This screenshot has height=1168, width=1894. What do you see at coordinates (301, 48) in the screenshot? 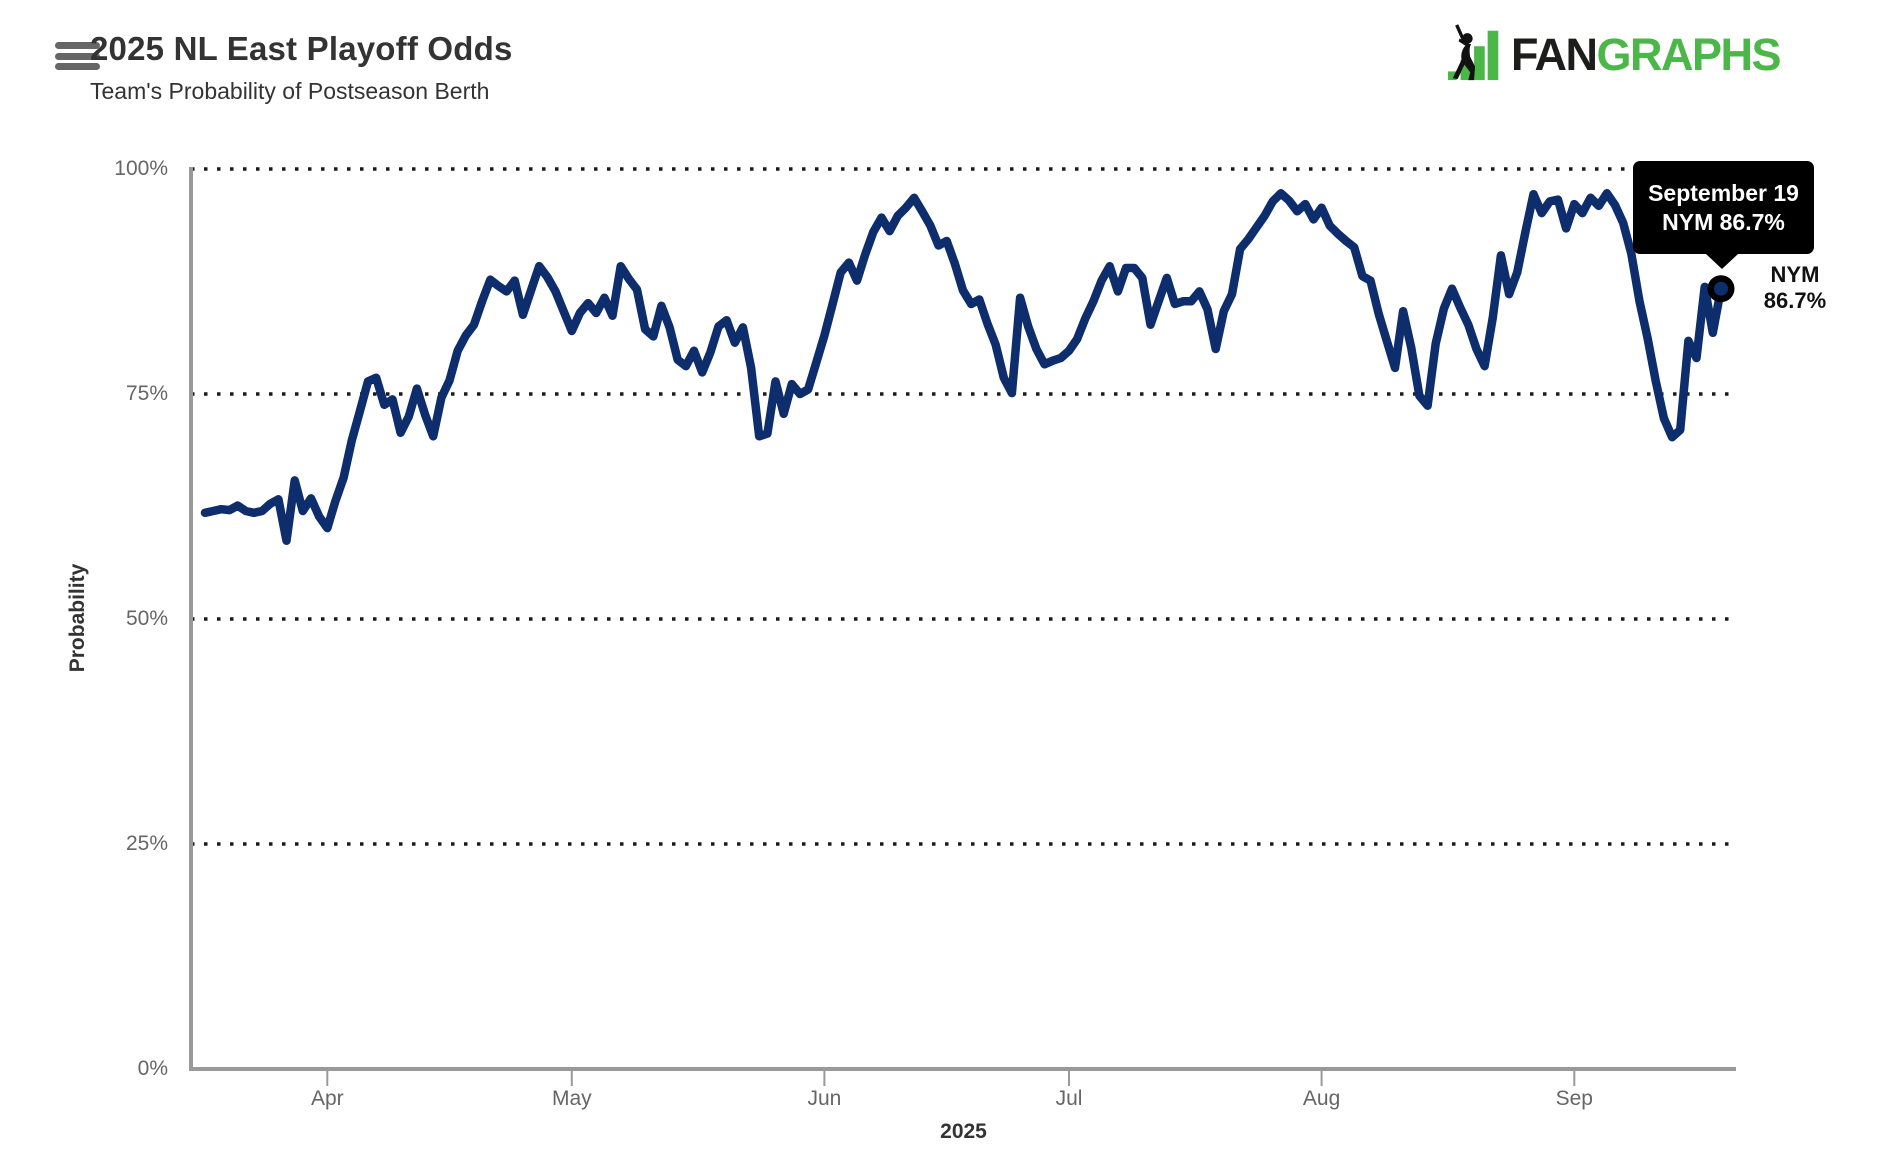
I see `page-title: 2025 NL East Playoff Odds` at bounding box center [301, 48].